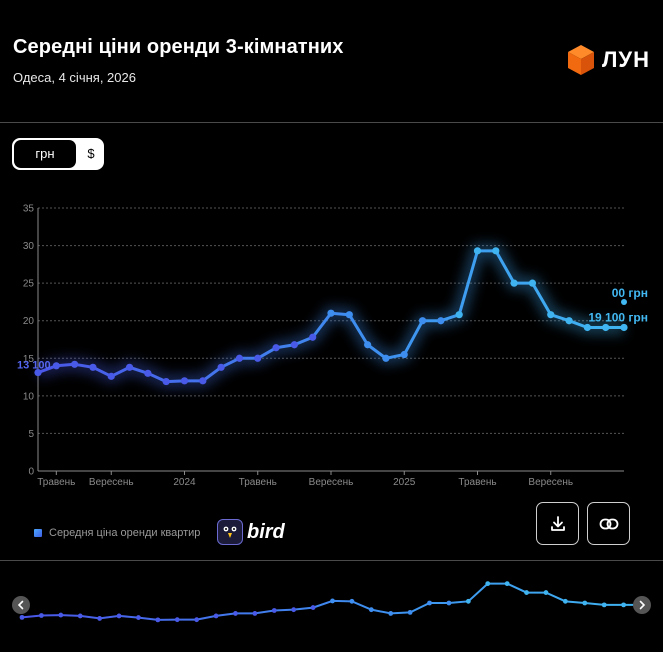  I want to click on y-tick-label: 20, so click(29, 321).